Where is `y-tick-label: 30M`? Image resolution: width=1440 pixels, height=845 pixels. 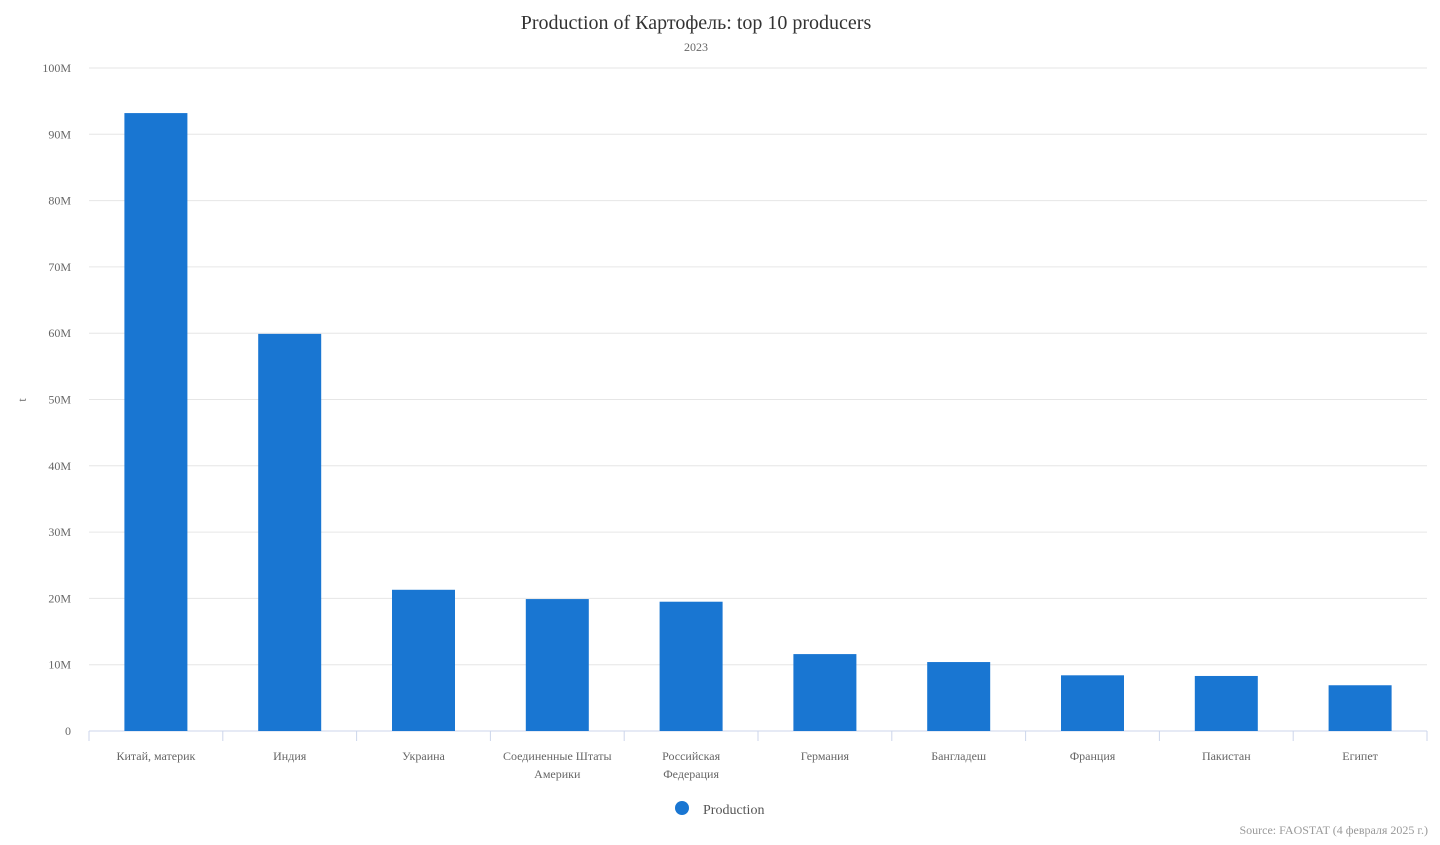 y-tick-label: 30M is located at coordinates (59, 532).